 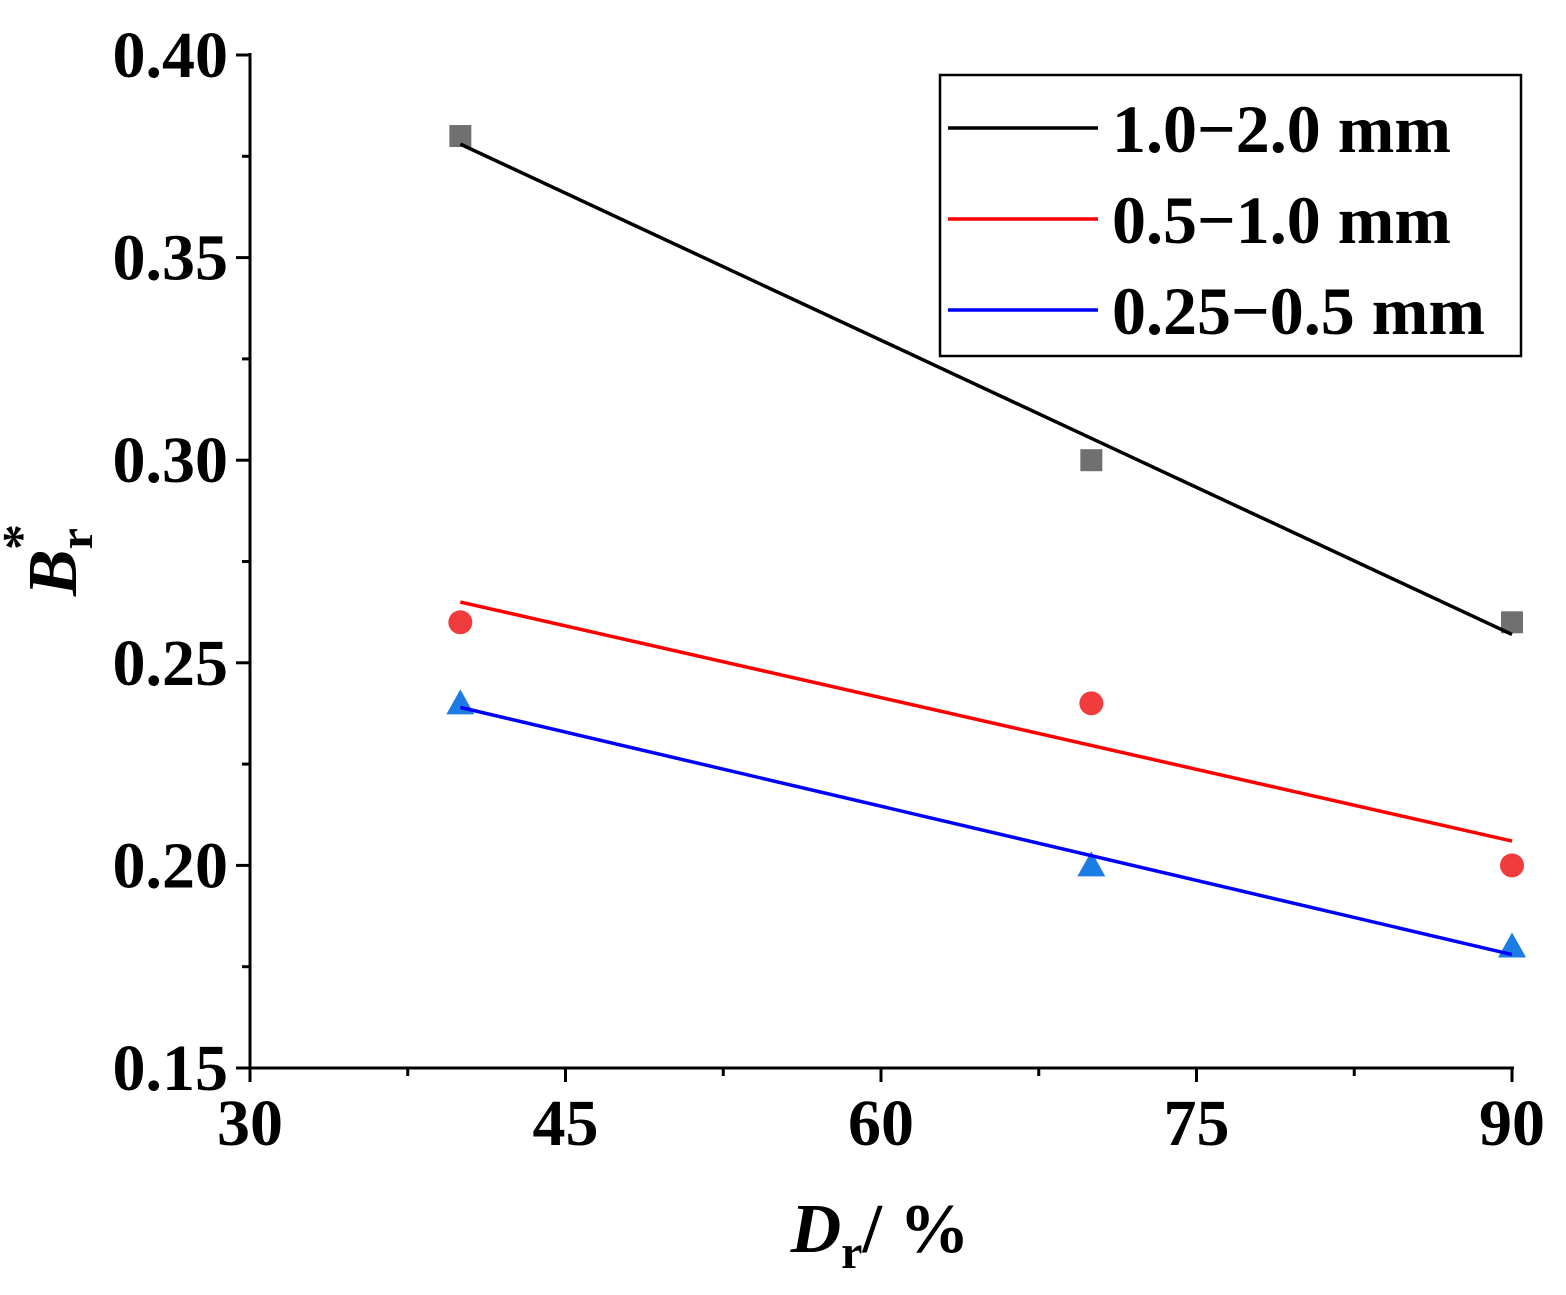 What do you see at coordinates (53, 573) in the screenshot?
I see `y-axis-title-main: B` at bounding box center [53, 573].